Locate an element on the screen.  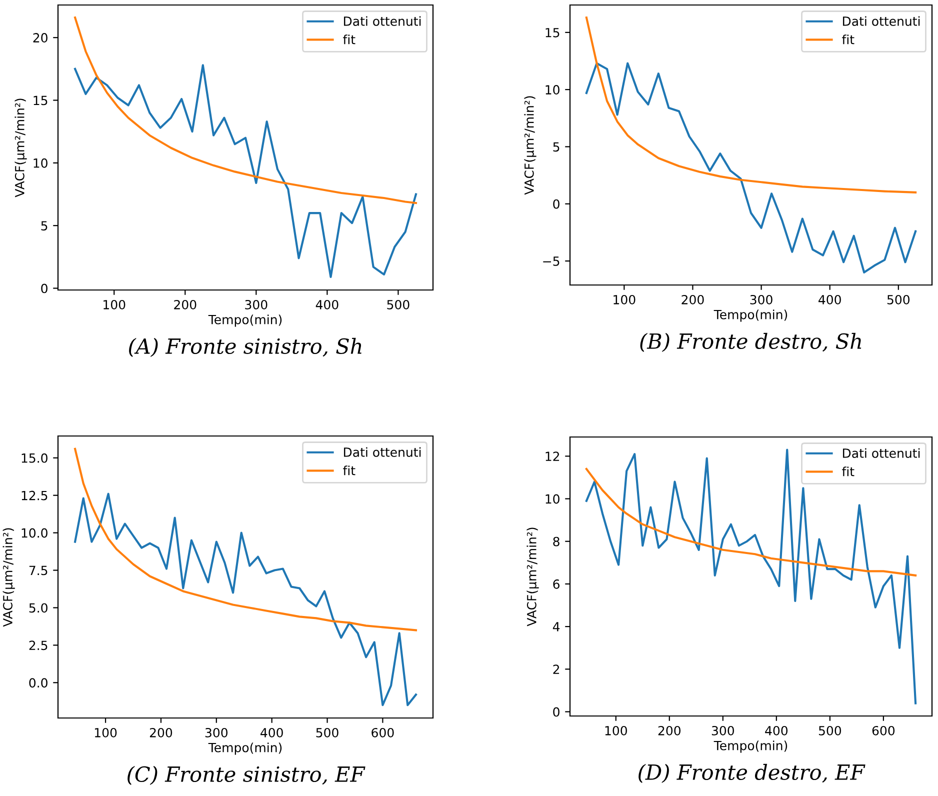
text: (B) Fronte destro, Sh is located at coordinates (751, 342).